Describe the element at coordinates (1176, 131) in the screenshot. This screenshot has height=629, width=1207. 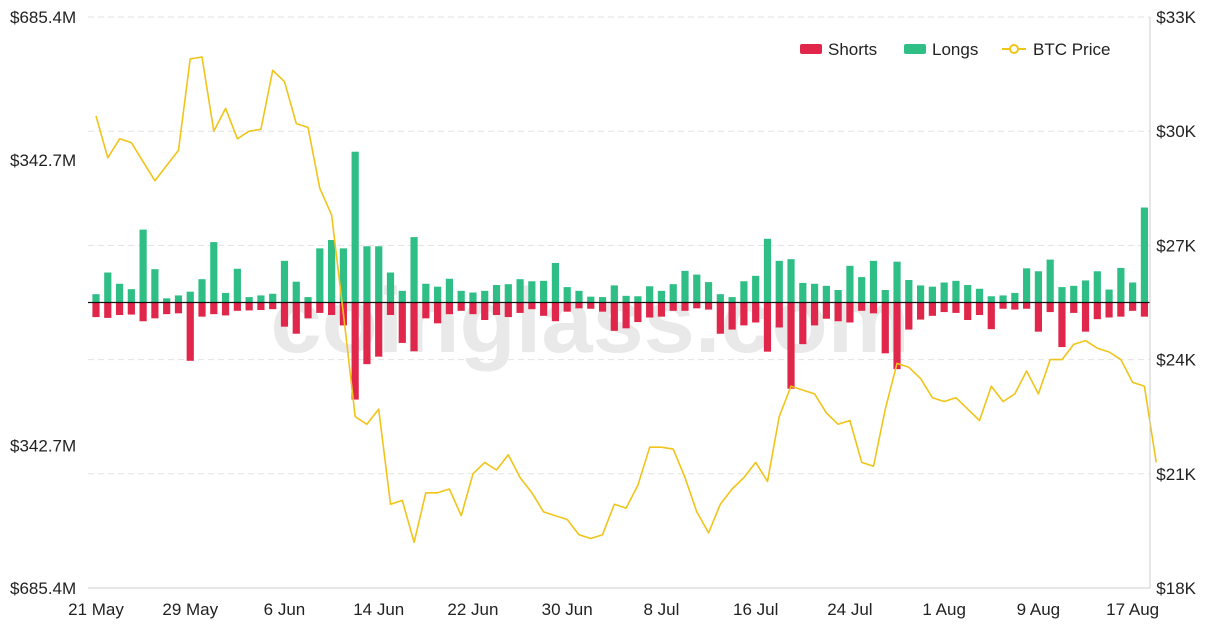
I see `right-axis-tick-label: $30K` at that location.